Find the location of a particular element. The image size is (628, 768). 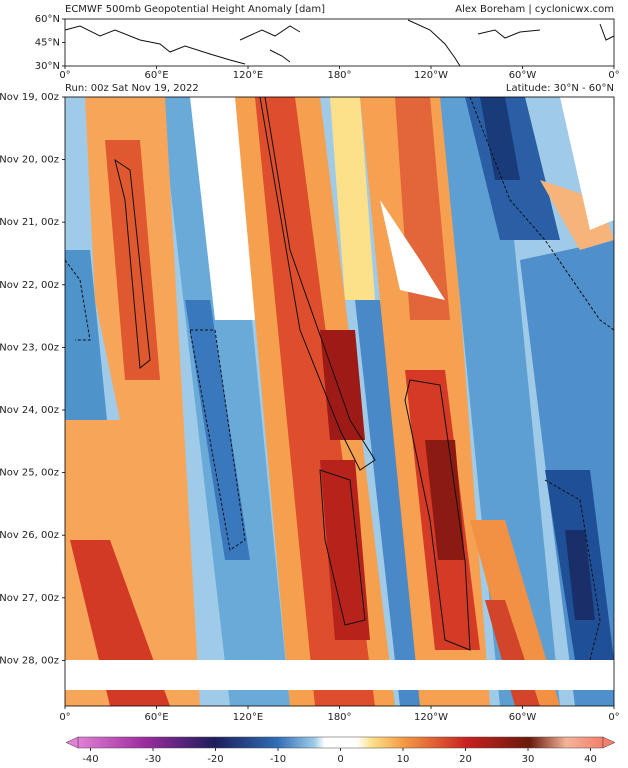

y-tick-label: Nov 20, 00z is located at coordinates (29, 160).